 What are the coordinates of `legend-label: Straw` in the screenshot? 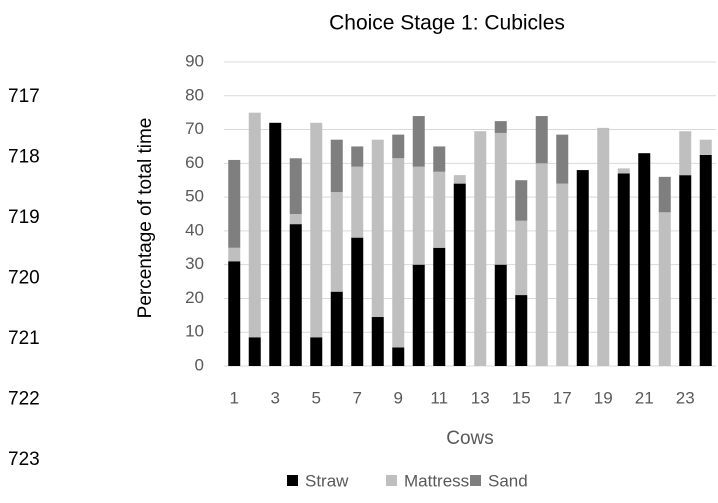 It's located at (327, 480).